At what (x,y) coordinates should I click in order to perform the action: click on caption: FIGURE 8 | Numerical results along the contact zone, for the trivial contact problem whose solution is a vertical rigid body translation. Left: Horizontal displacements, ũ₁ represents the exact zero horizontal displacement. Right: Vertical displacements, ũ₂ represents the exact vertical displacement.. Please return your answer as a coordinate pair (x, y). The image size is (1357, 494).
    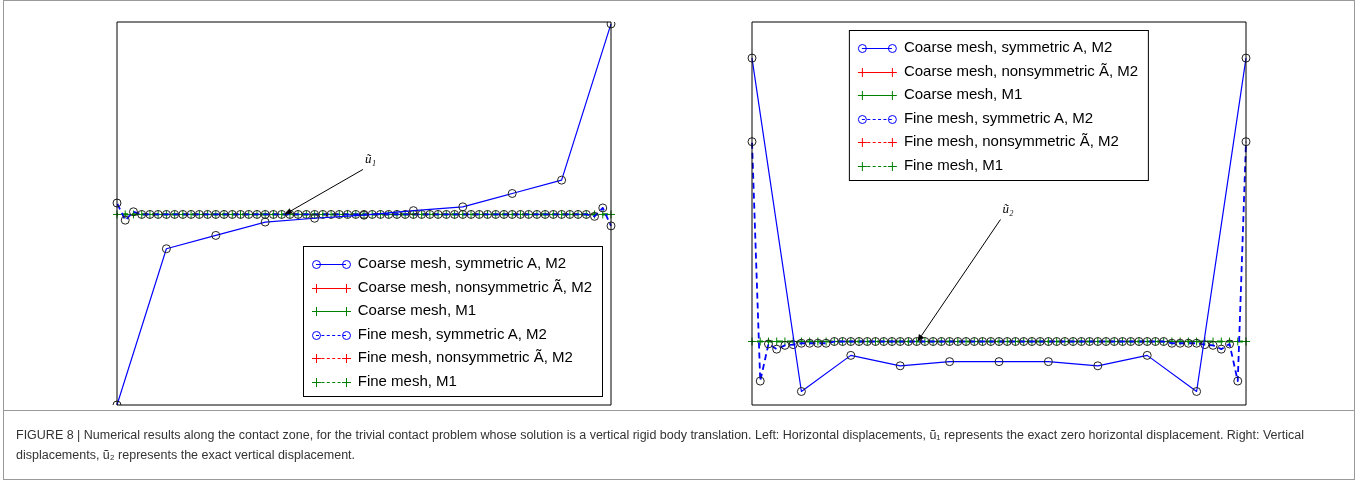
    Looking at the image, I should click on (660, 445).